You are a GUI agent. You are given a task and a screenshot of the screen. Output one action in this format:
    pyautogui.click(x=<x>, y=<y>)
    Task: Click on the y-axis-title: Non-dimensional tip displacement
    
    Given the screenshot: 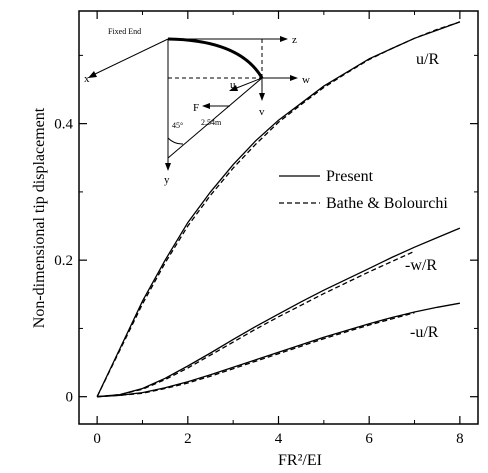 What is the action you would take?
    pyautogui.click(x=39, y=217)
    